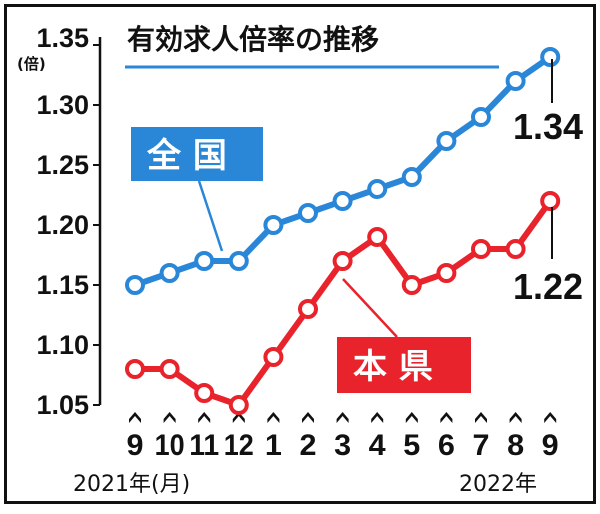 Image resolution: width=600 pixels, height=514 pixels. Describe the element at coordinates (370, 308) in the screenshot. I see `series-label-prefecture-leader` at that location.